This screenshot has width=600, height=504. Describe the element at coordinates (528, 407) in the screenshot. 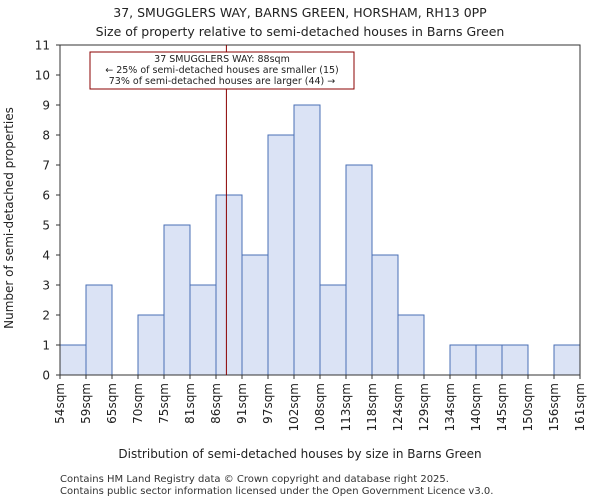

I see `x-tick-label: 150sqm` at that location.